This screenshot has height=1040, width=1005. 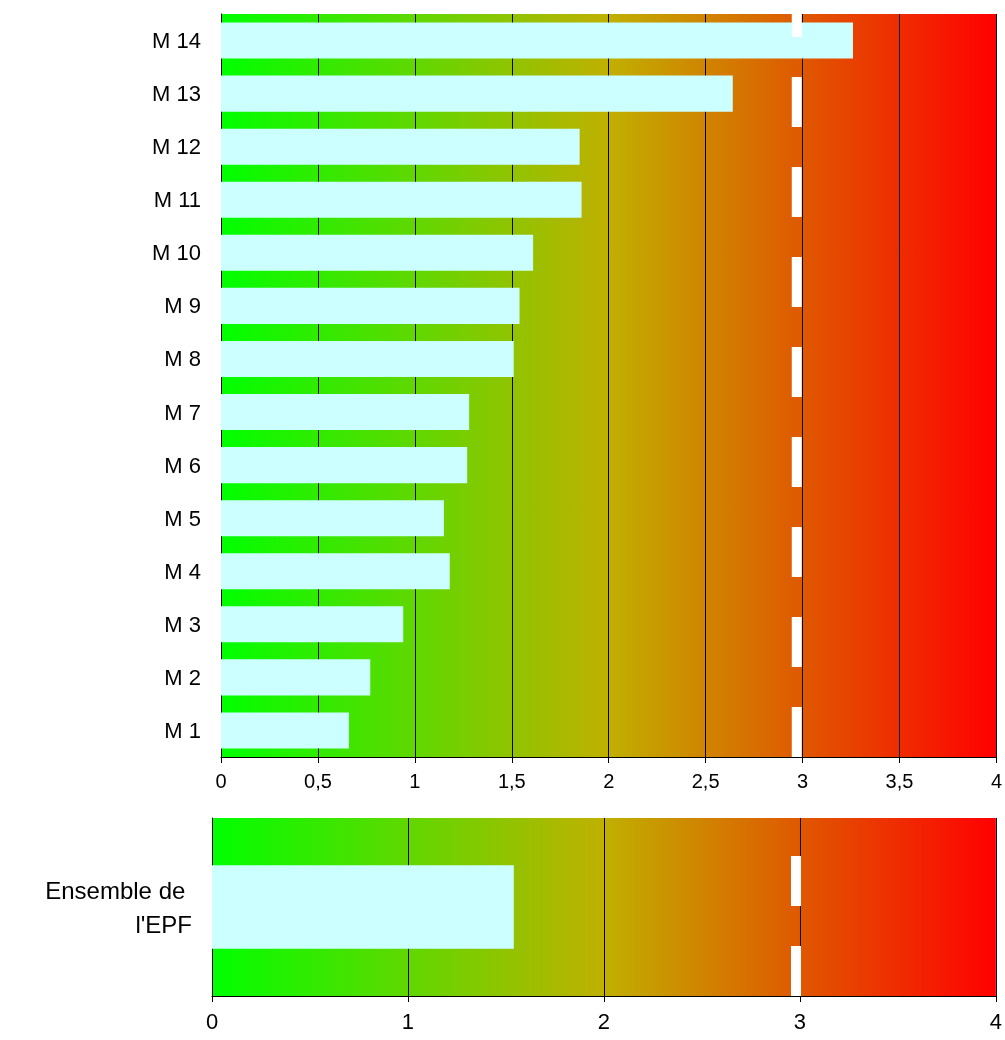 I want to click on y-tick-label: M 13, so click(x=176, y=94).